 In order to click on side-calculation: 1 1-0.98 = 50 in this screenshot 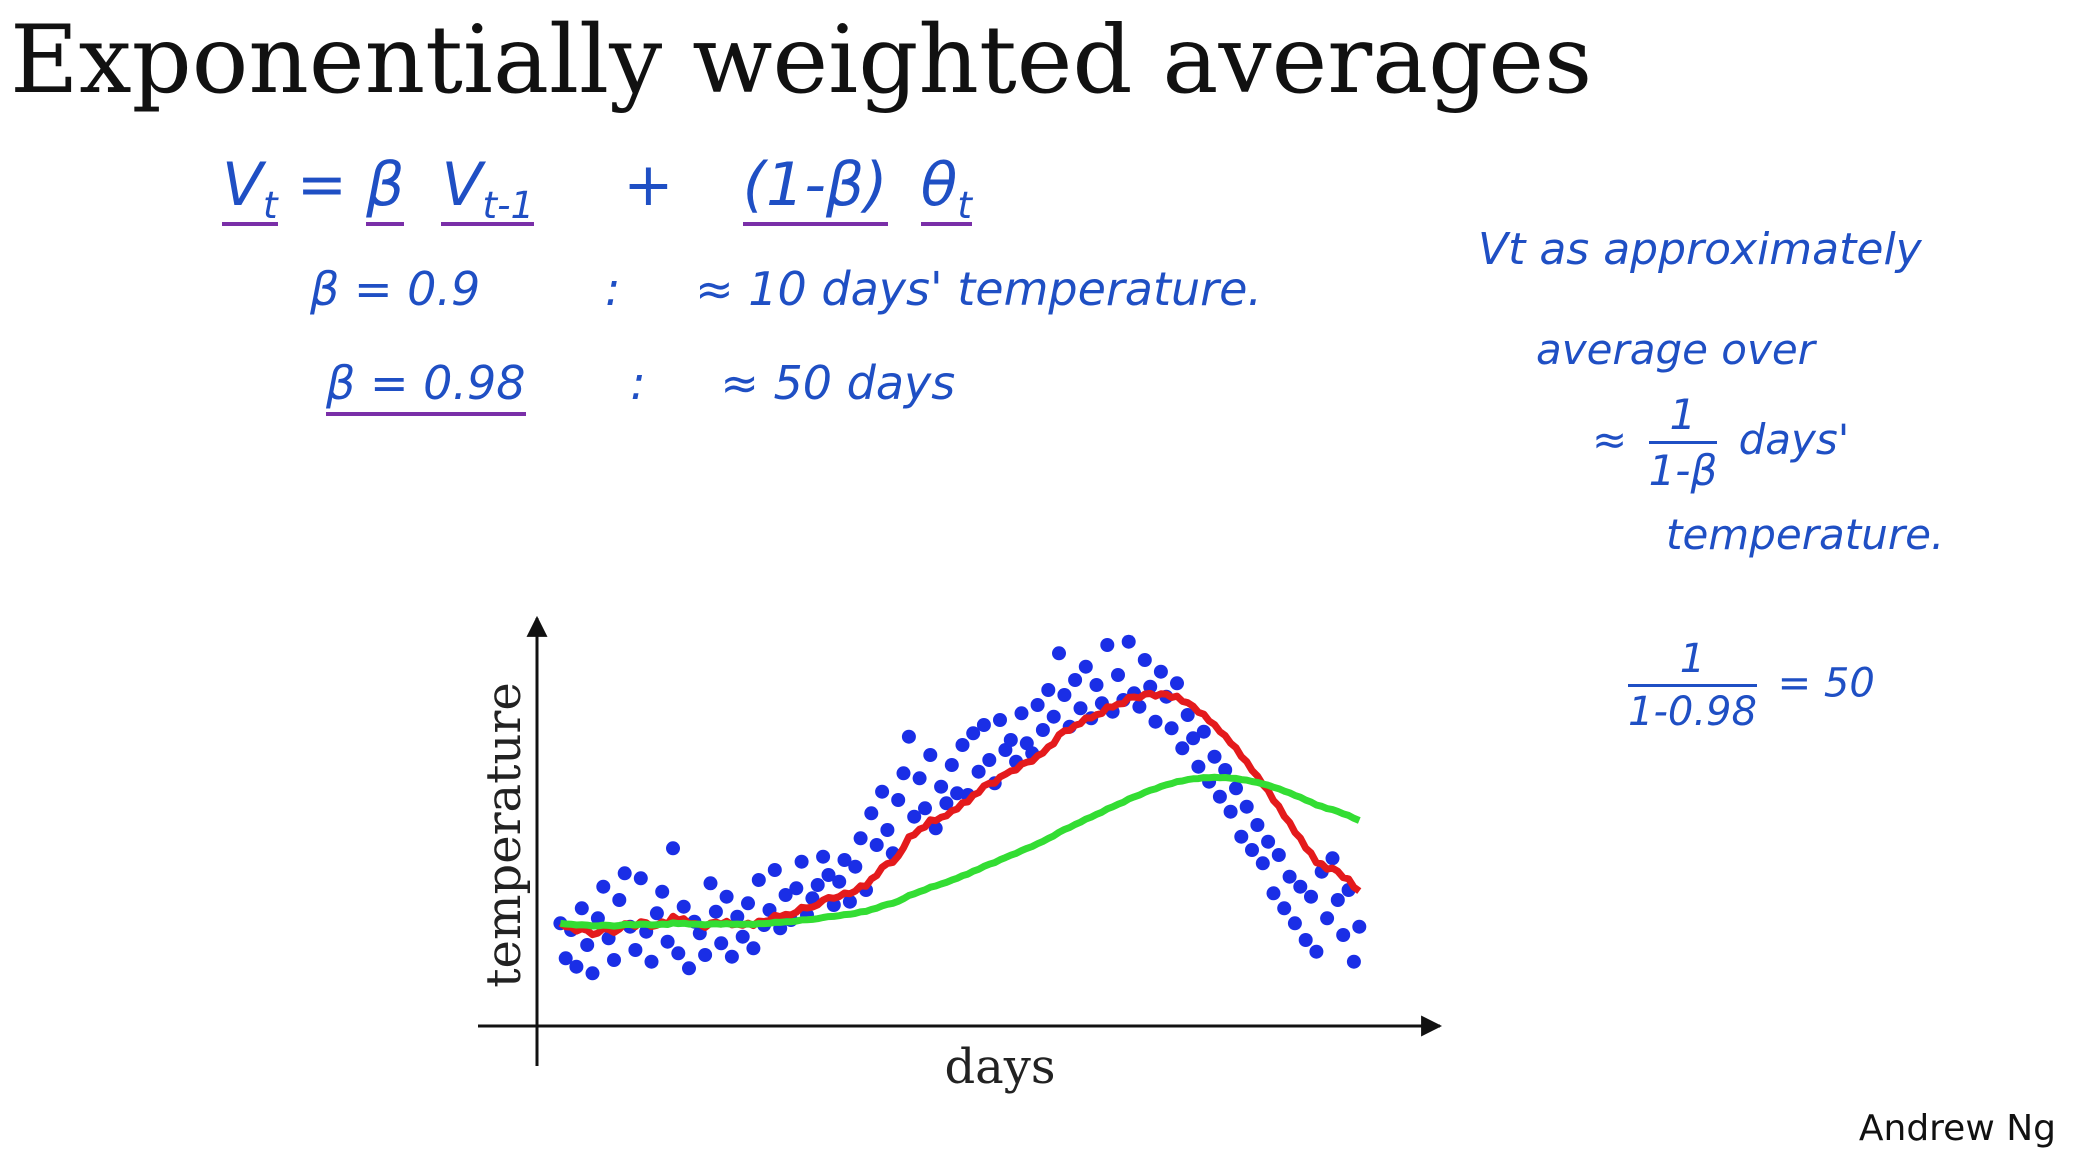, I will do `click(1747, 685)`.